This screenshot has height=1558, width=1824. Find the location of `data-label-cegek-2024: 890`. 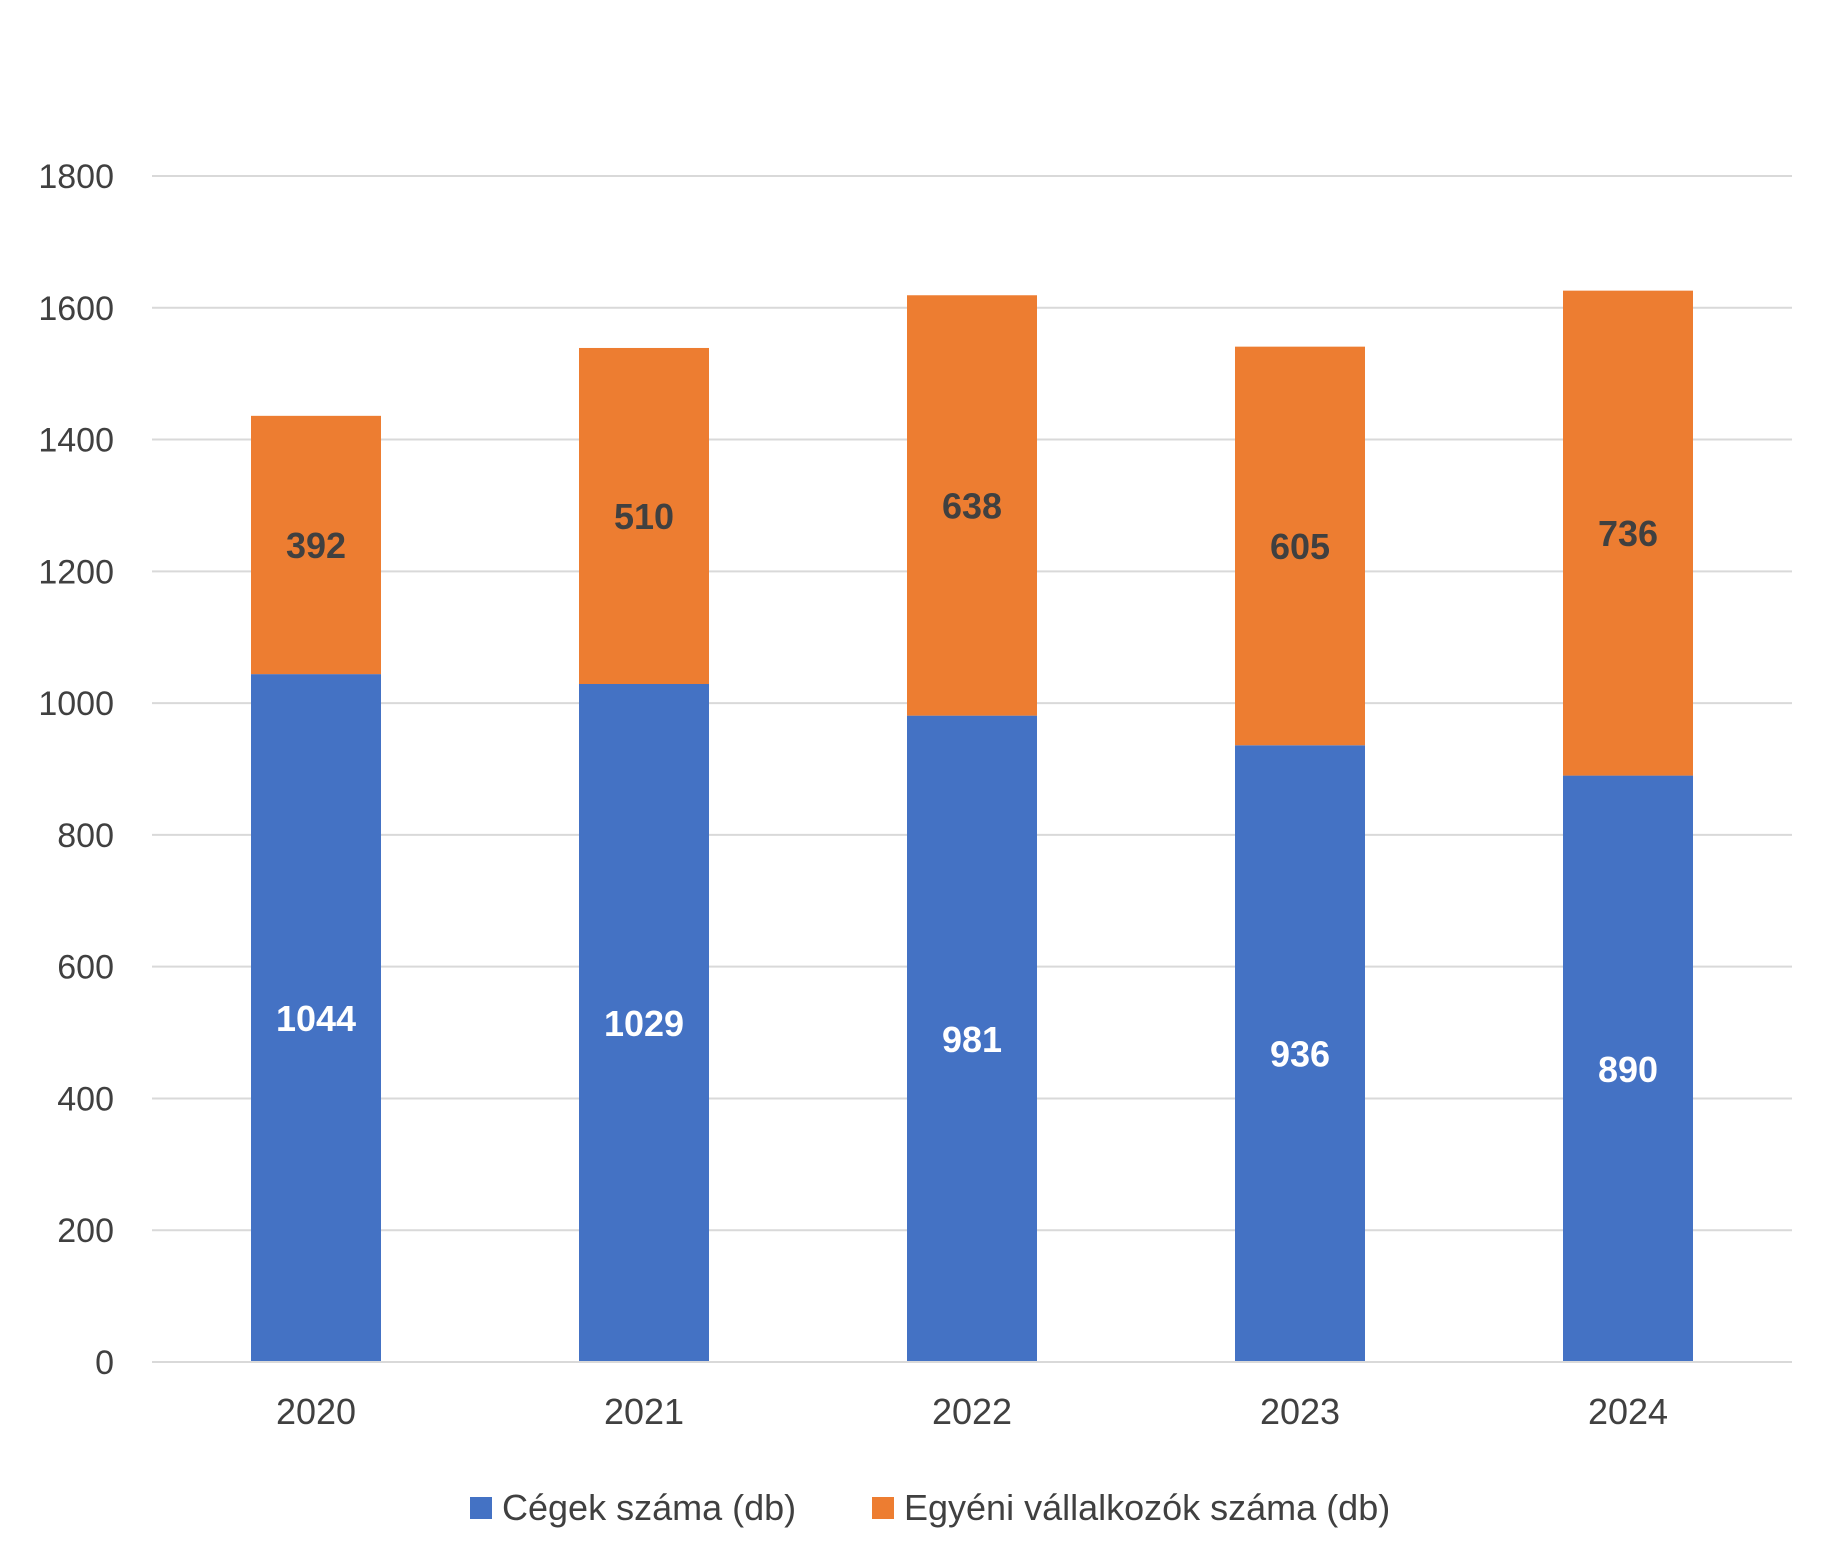

data-label-cegek-2024: 890 is located at coordinates (1628, 1069).